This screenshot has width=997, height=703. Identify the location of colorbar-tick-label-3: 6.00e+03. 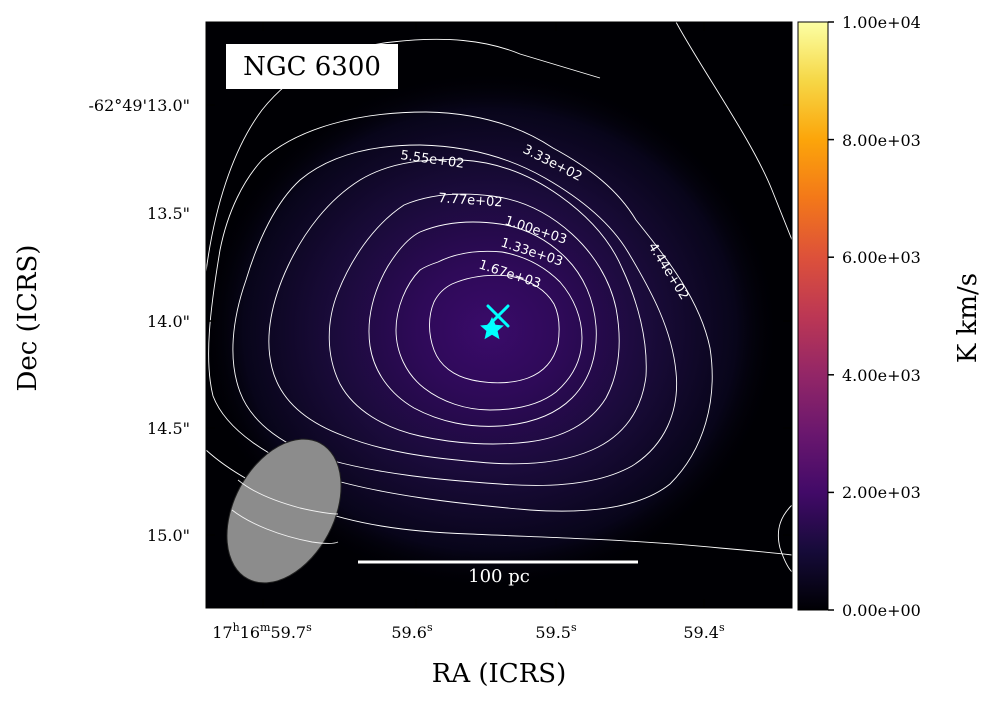
(881, 257).